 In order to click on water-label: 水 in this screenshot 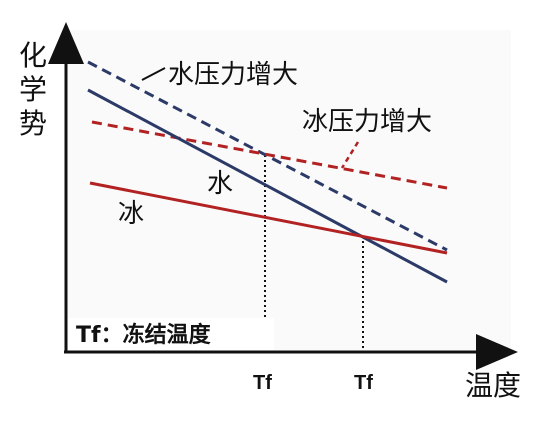, I will do `click(220, 184)`.